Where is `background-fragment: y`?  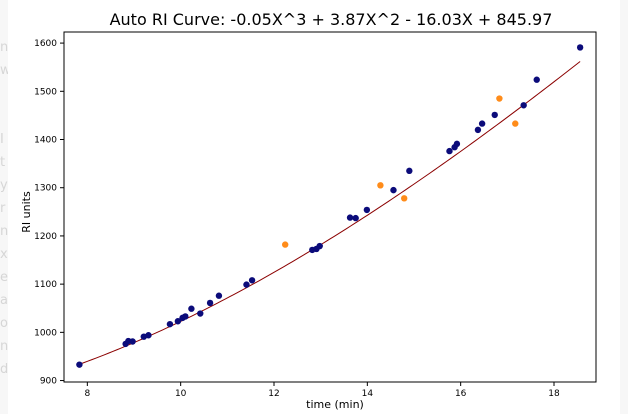
background-fragment: y is located at coordinates (4, 185).